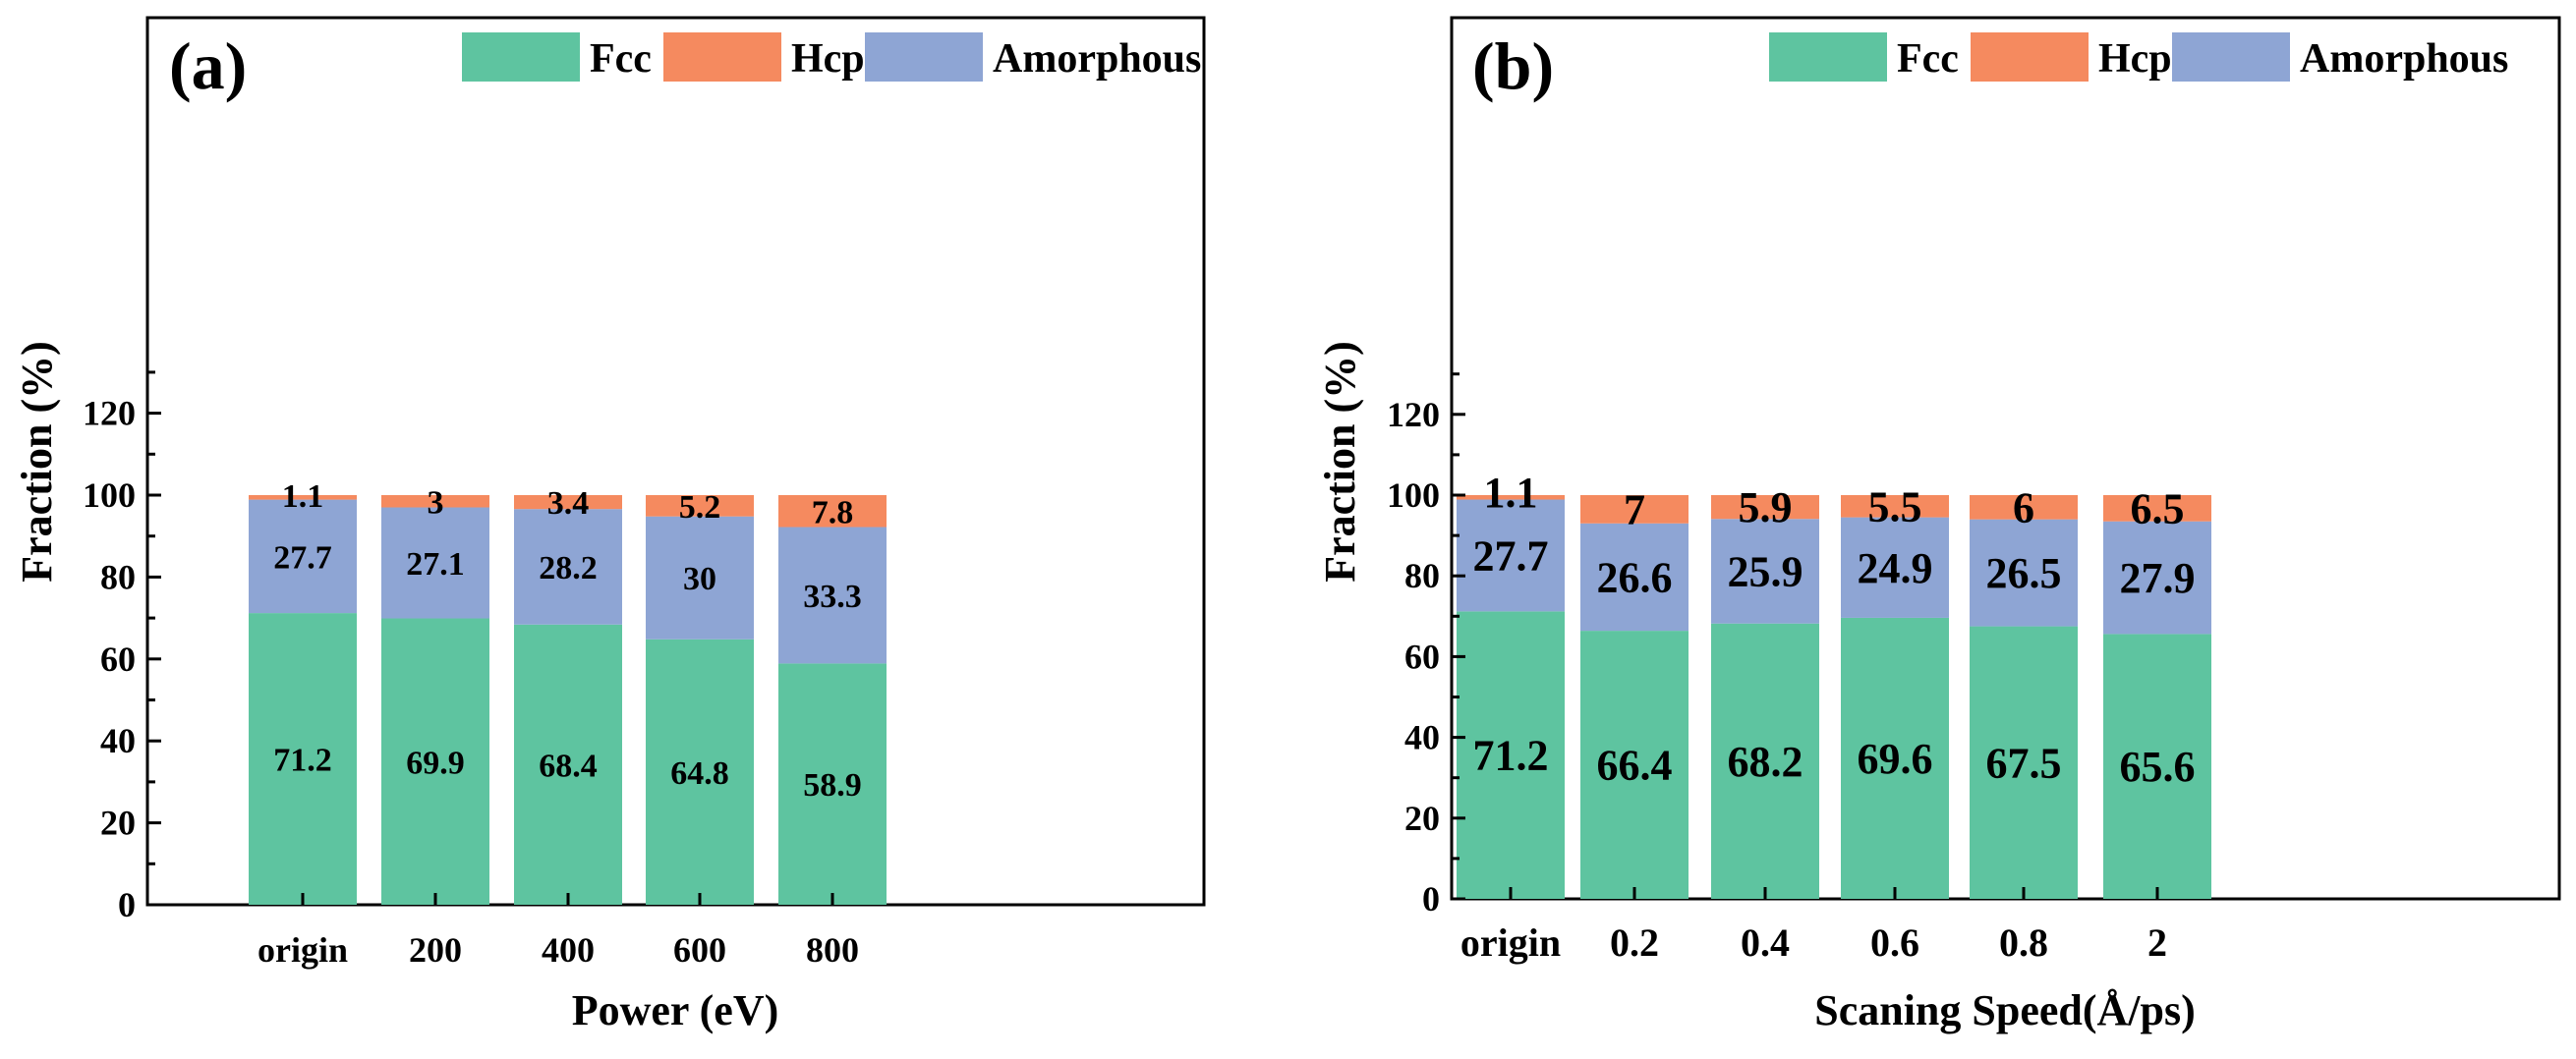  Describe the element at coordinates (828, 59) in the screenshot. I see `legend-label-hcp-a: Hcp` at that location.